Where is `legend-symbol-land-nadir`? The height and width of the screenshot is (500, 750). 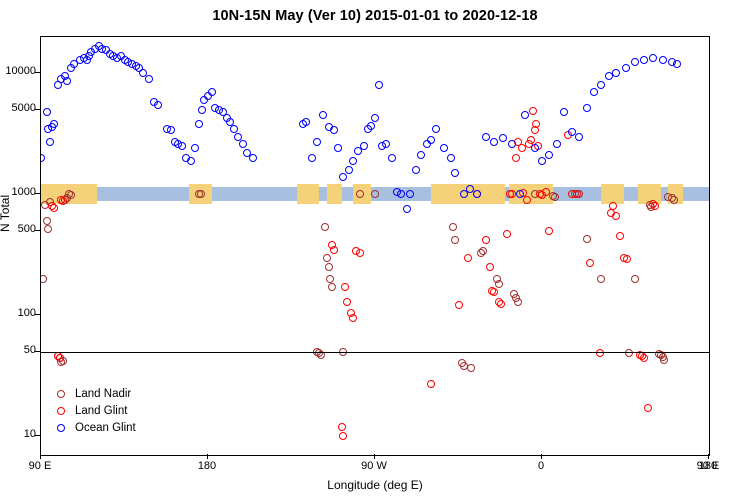 legend-symbol-land-nadir is located at coordinates (61, 393).